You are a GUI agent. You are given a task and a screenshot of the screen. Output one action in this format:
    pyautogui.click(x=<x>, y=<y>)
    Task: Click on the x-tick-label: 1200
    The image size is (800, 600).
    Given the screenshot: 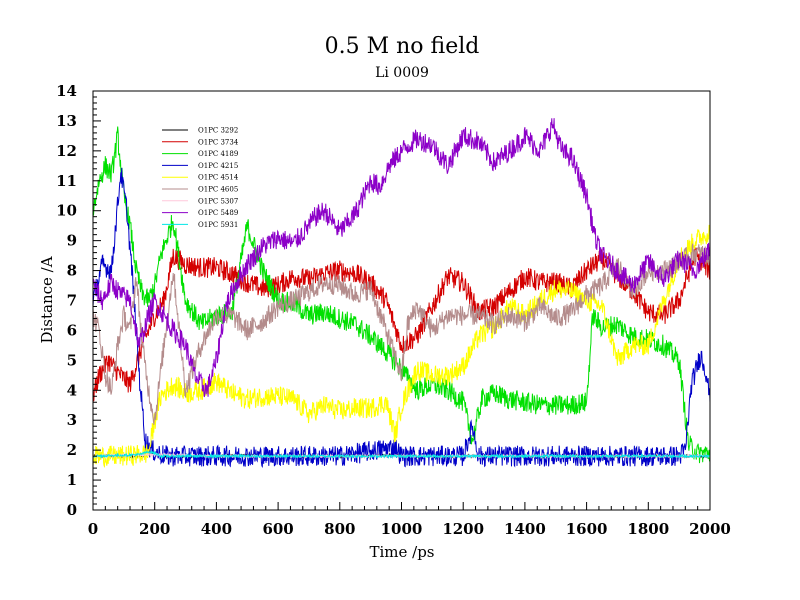 What is the action you would take?
    pyautogui.click(x=463, y=529)
    